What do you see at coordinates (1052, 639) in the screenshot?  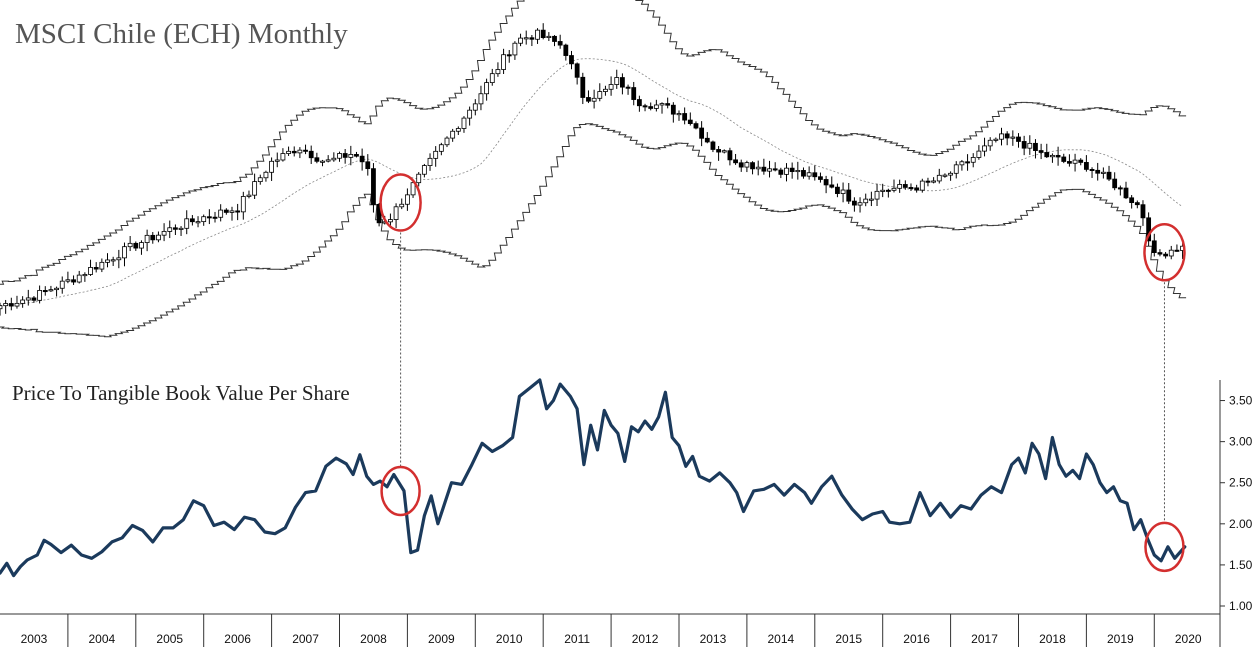 I see `year-tick-label: 2018` at bounding box center [1052, 639].